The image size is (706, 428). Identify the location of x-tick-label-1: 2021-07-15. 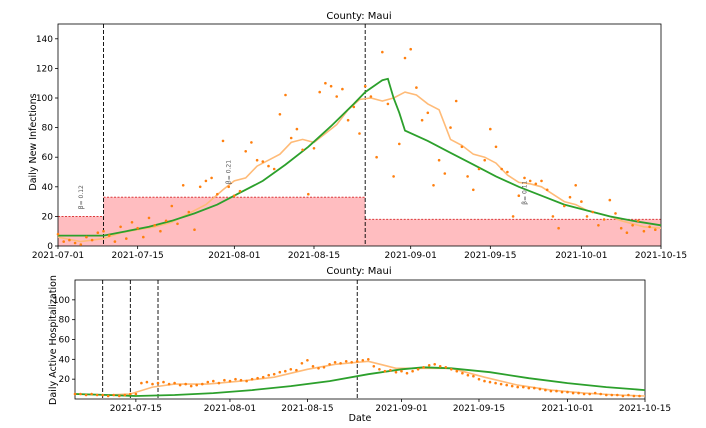
(137, 256).